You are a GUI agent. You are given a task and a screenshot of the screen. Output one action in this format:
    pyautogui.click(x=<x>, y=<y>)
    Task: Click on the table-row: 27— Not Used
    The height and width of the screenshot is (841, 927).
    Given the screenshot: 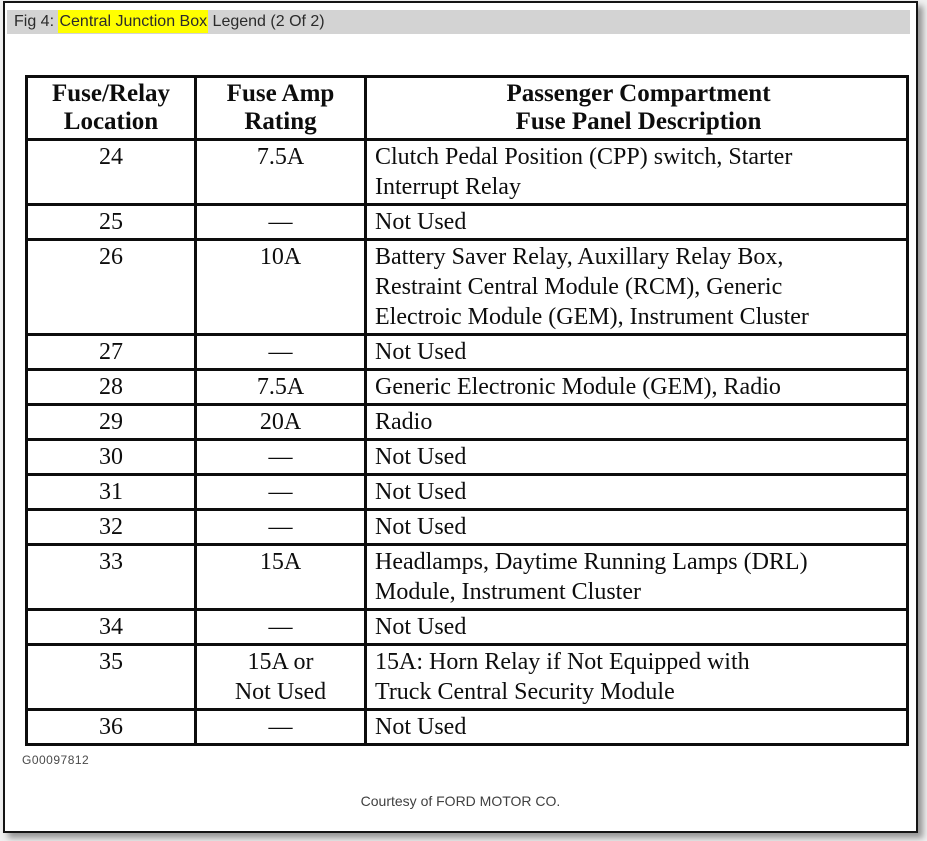 What is the action you would take?
    pyautogui.click(x=467, y=352)
    